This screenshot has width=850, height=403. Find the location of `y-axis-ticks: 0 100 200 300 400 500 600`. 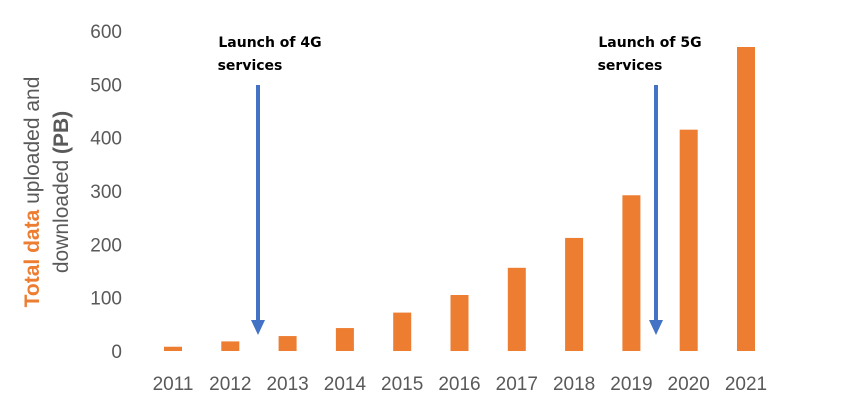

y-axis-ticks: 0 100 200 300 400 500 600 is located at coordinates (106, 192).